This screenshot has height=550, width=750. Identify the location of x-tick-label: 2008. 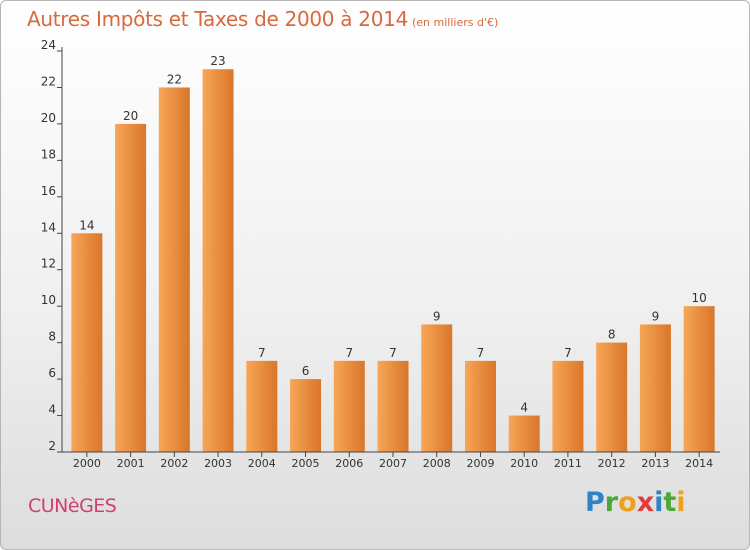
(437, 463).